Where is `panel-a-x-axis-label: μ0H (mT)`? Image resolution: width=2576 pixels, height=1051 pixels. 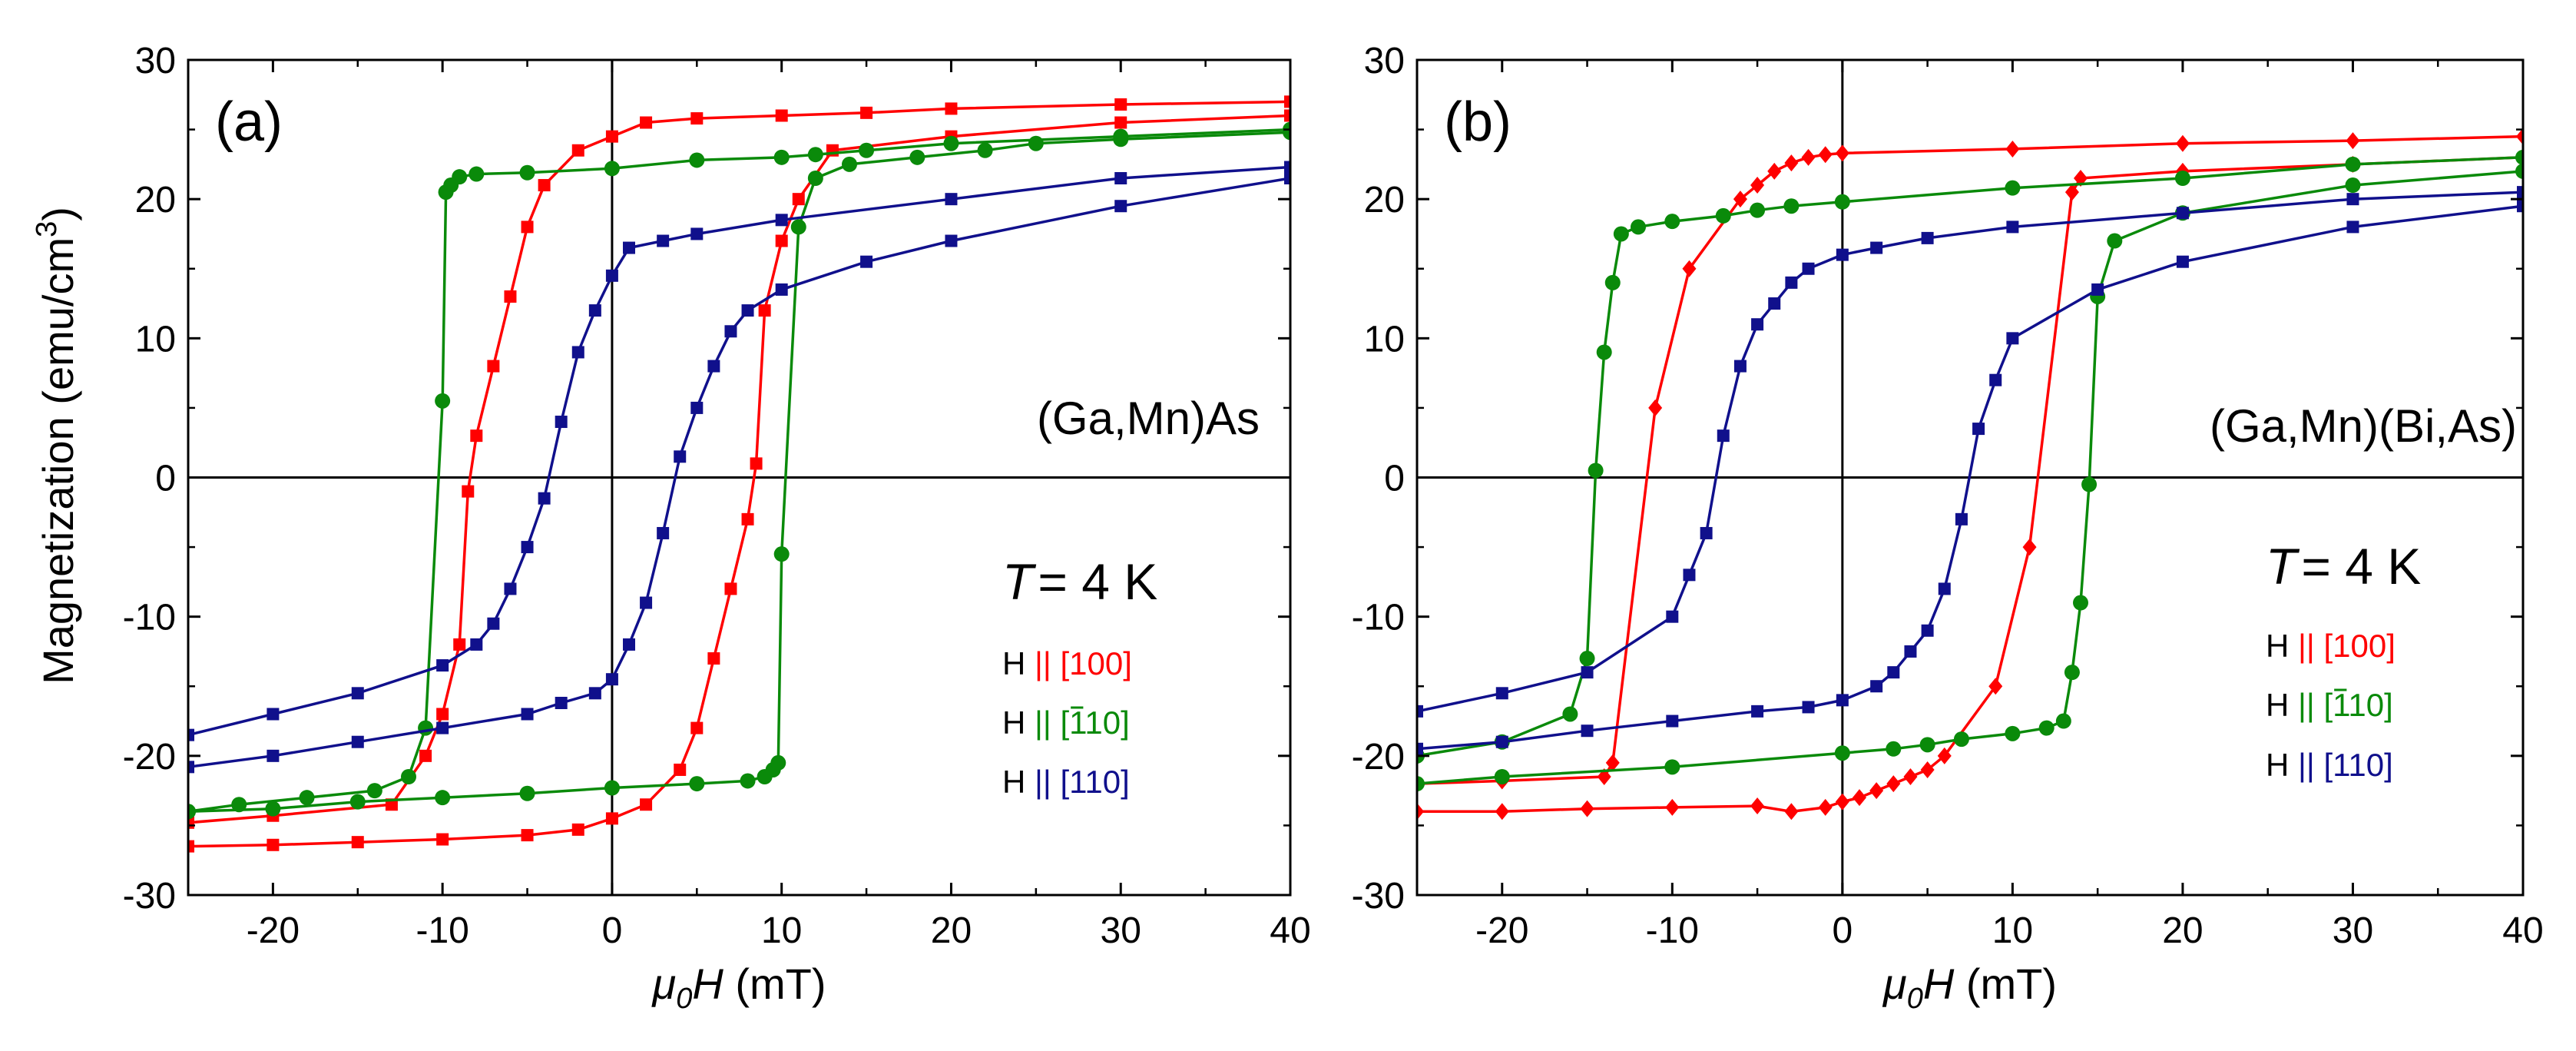
panel-a-x-axis-label: μ0H (mT) is located at coordinates (738, 987).